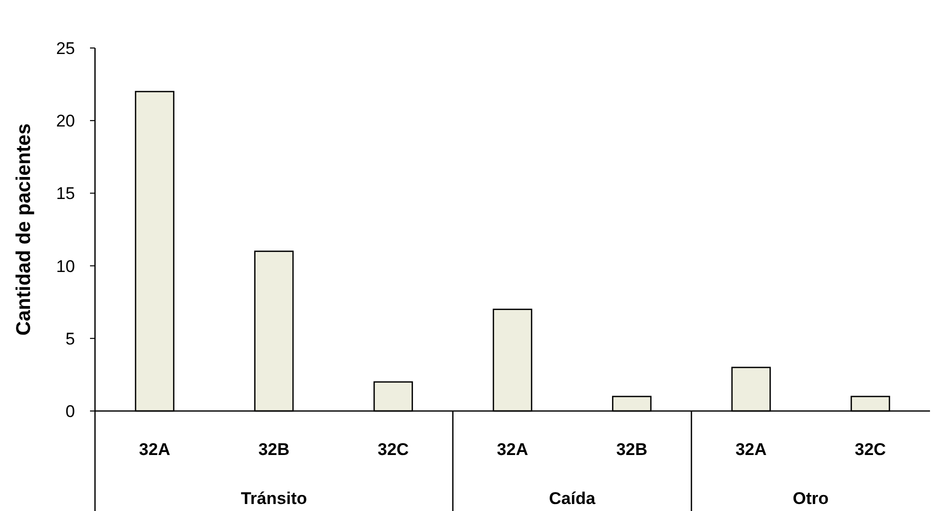 The width and height of the screenshot is (934, 511). What do you see at coordinates (810, 498) in the screenshot?
I see `text: Otro` at bounding box center [810, 498].